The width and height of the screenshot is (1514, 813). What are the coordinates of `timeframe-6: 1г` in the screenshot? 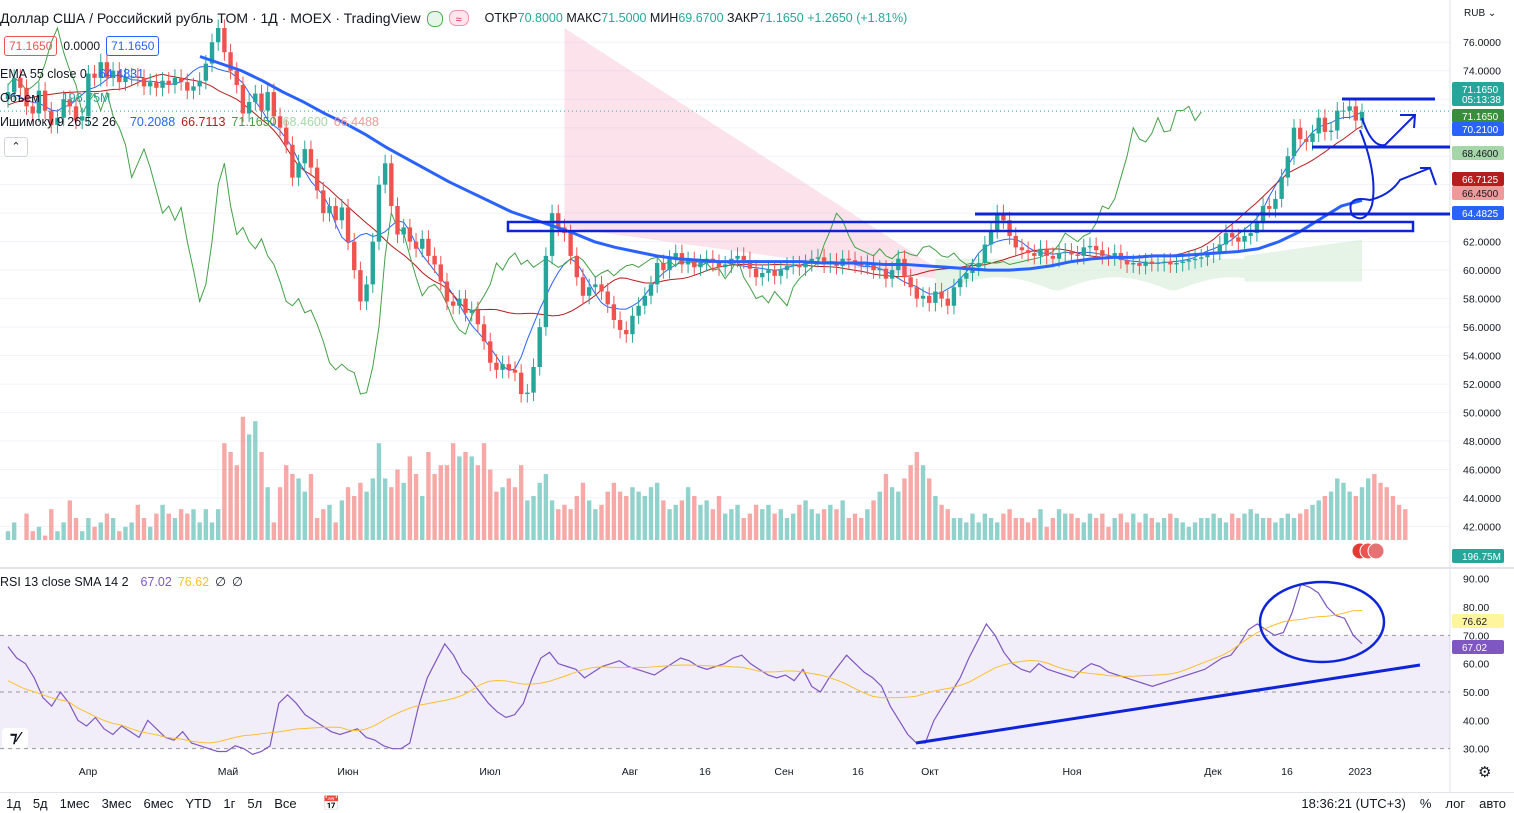 It's located at (229, 803).